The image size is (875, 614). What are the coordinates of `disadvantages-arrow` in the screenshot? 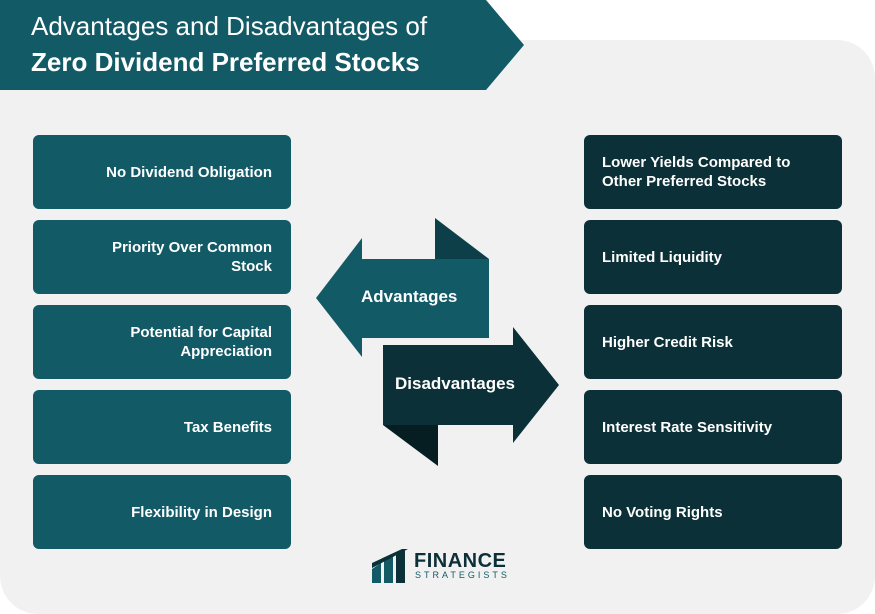 It's located at (471, 385).